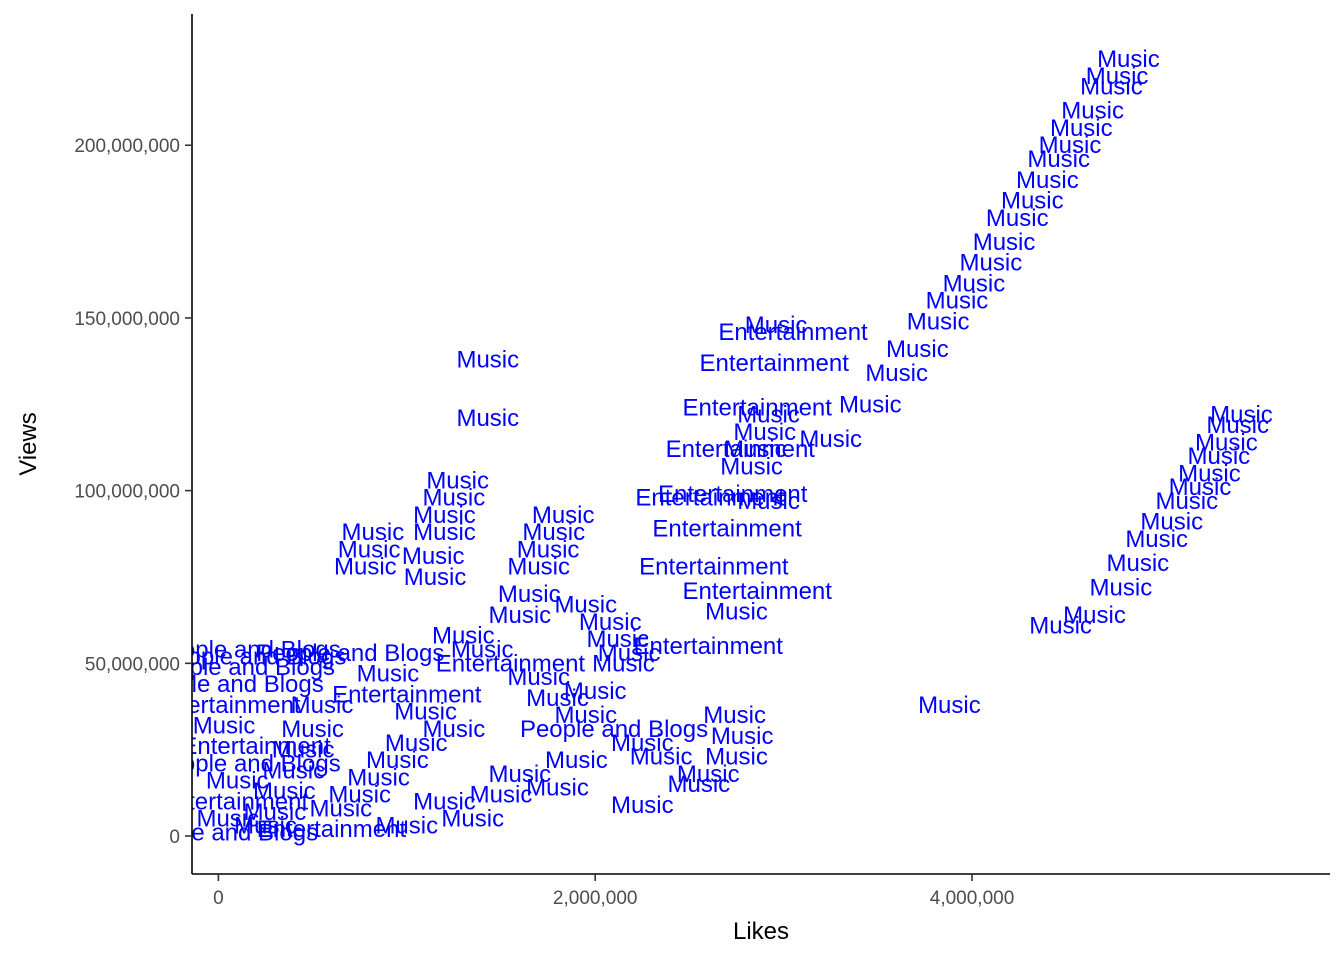 The width and height of the screenshot is (1344, 960). What do you see at coordinates (218, 898) in the screenshot?
I see `x-tick-label: 0` at bounding box center [218, 898].